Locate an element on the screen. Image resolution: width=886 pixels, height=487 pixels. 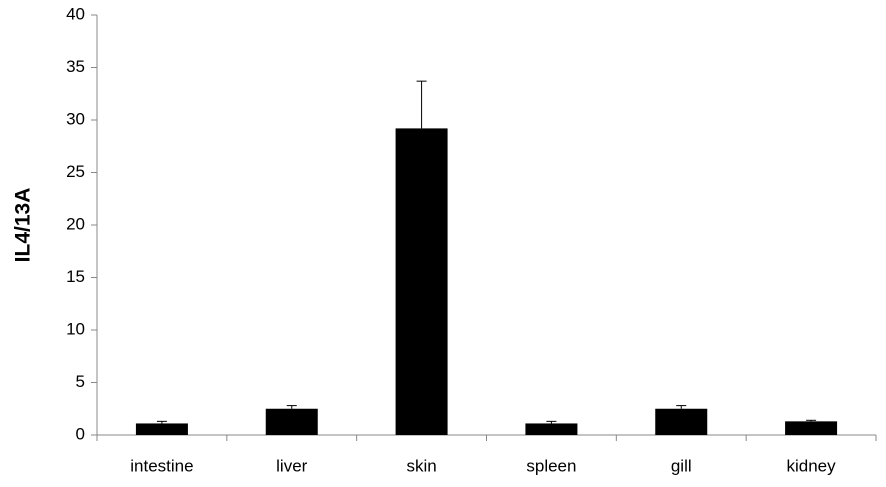
x-tick-label: gill is located at coordinates (681, 465).